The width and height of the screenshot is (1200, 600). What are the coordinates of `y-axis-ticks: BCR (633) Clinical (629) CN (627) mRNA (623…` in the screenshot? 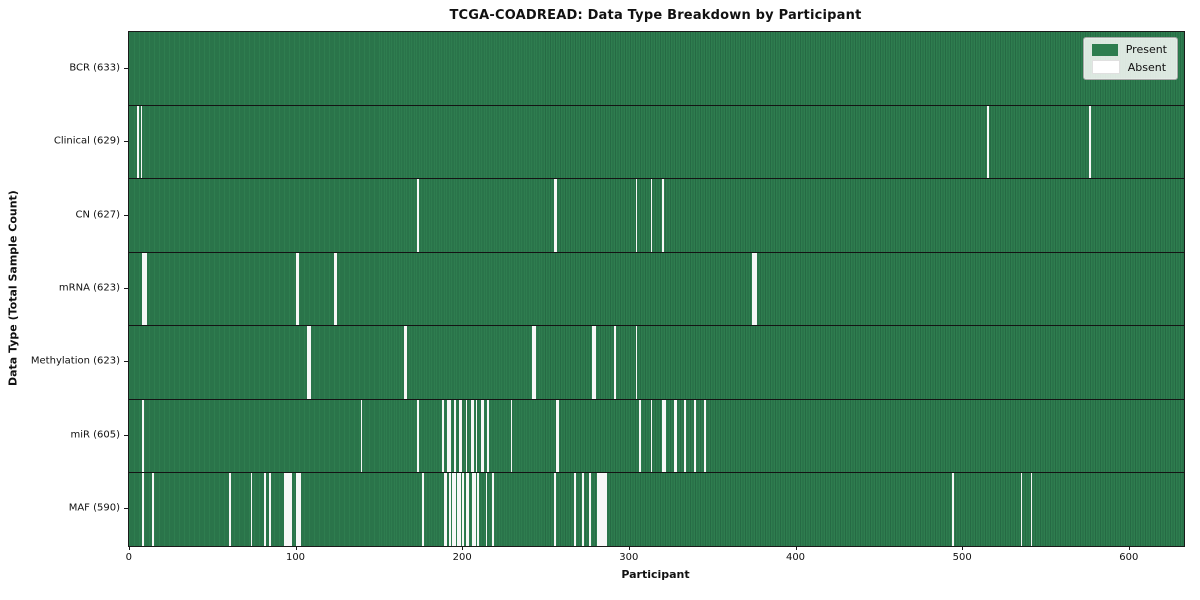 It's located at (64, 288).